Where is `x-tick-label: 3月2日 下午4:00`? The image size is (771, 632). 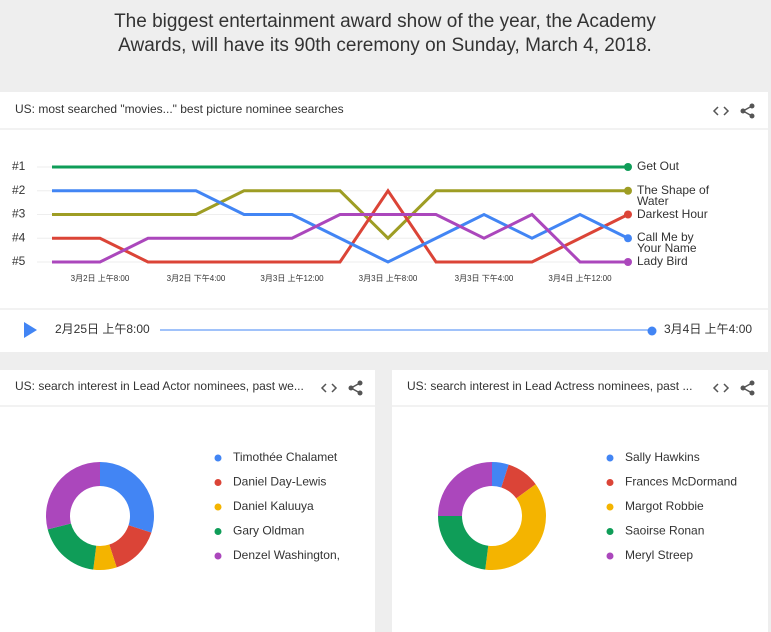 x-tick-label: 3月2日 下午4:00 is located at coordinates (196, 278).